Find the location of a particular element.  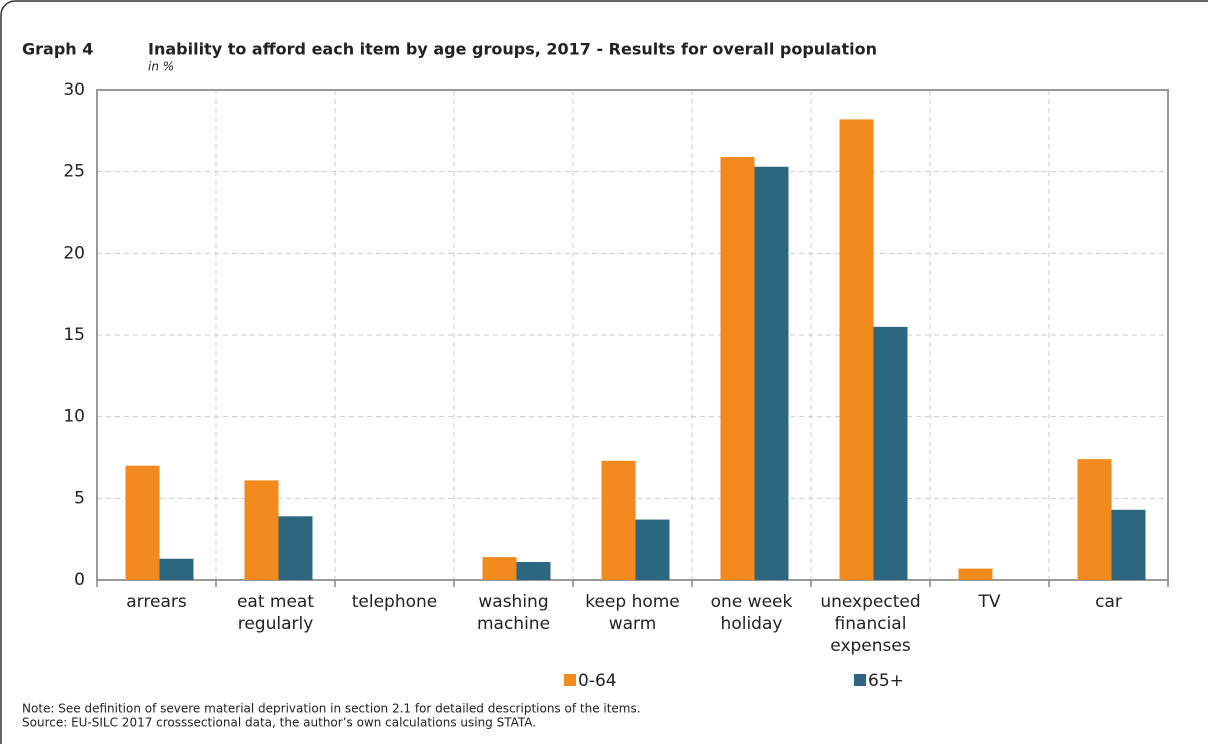

x-tick-label: car is located at coordinates (1108, 602).